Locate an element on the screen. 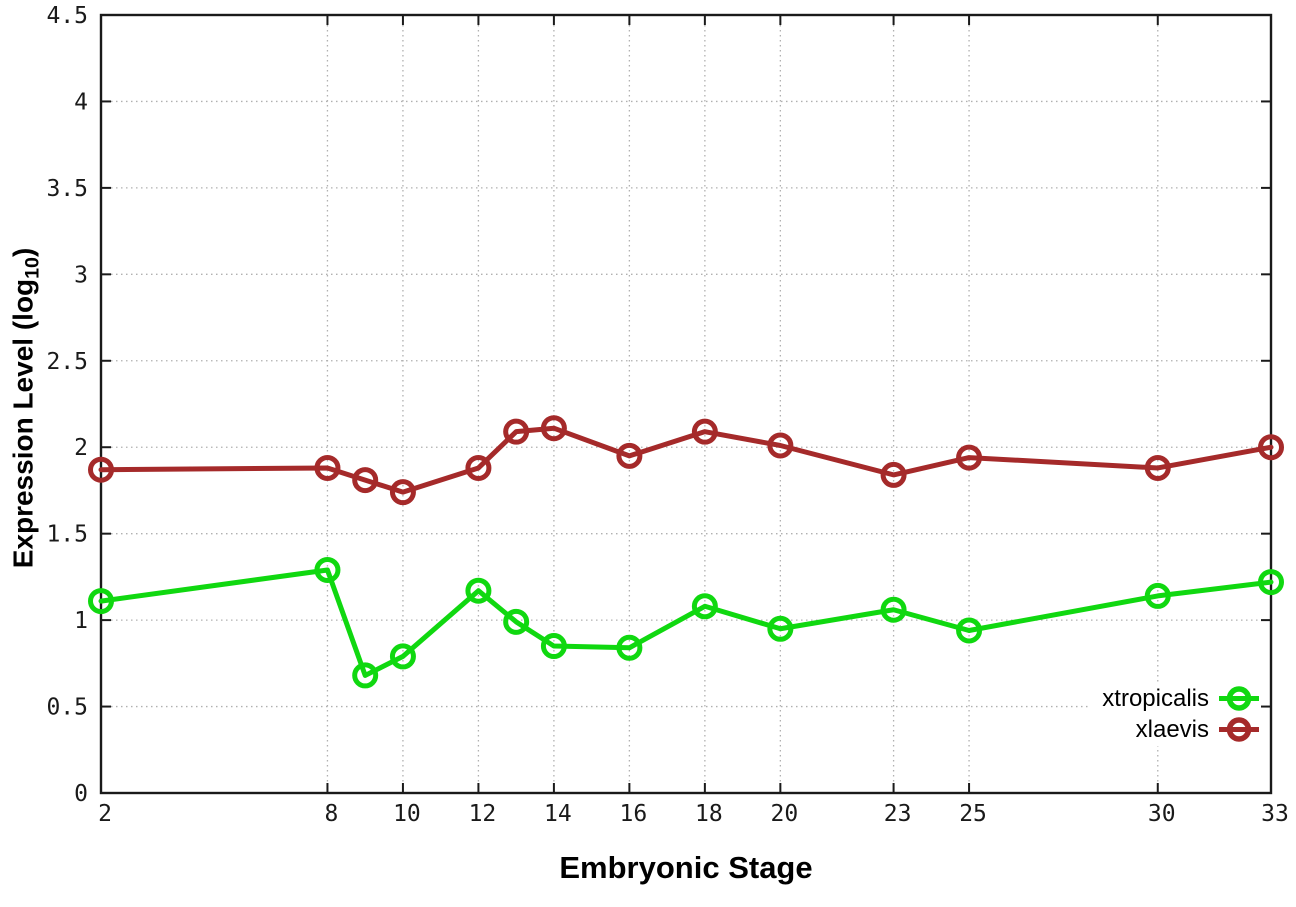  x-tick-label: 14 is located at coordinates (558, 814).